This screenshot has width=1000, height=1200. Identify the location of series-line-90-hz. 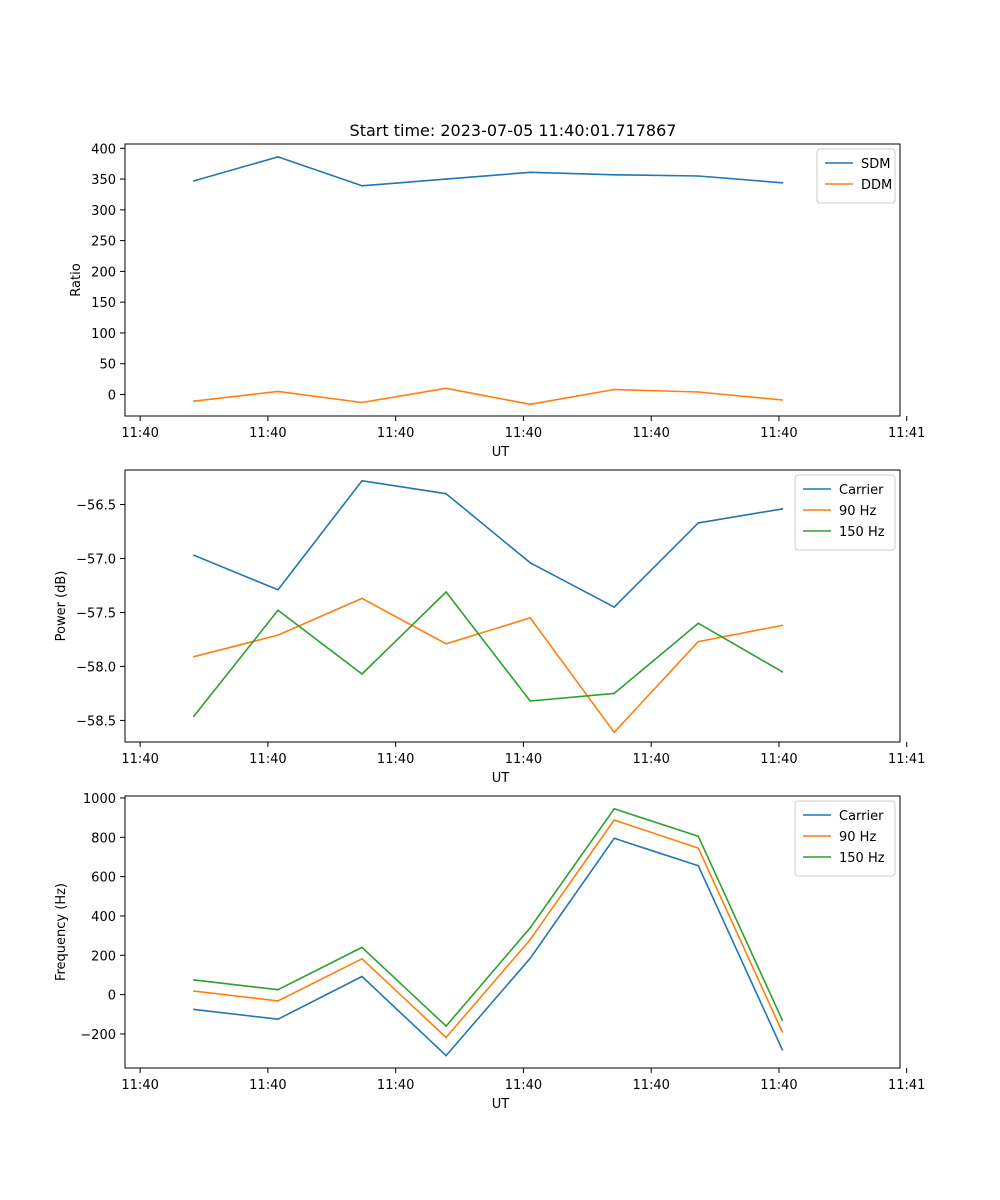
(488, 665).